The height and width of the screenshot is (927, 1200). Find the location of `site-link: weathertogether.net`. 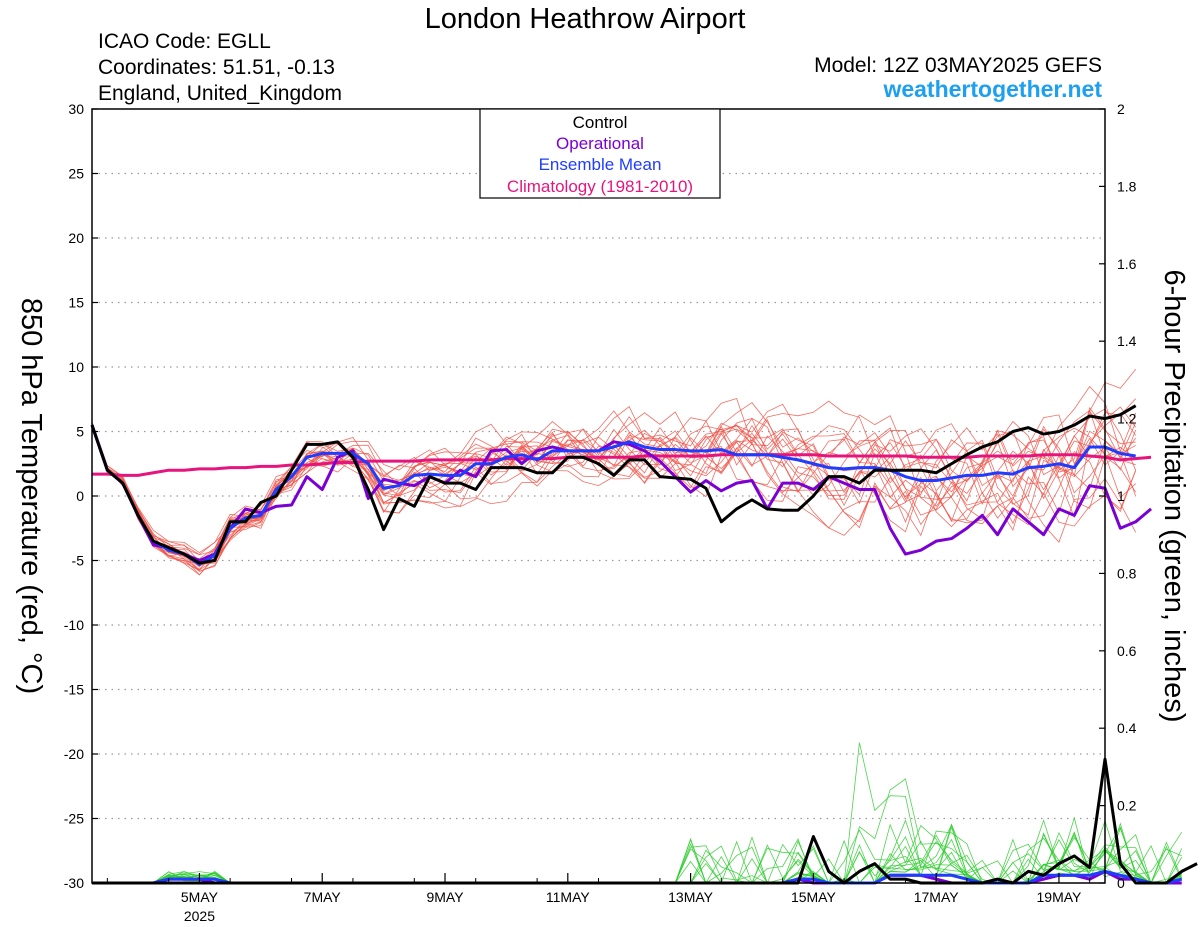

site-link: weathertogether.net is located at coordinates (992, 89).